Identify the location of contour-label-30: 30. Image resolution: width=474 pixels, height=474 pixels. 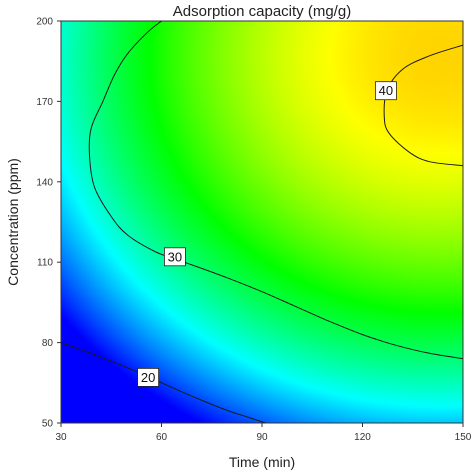
(175, 256).